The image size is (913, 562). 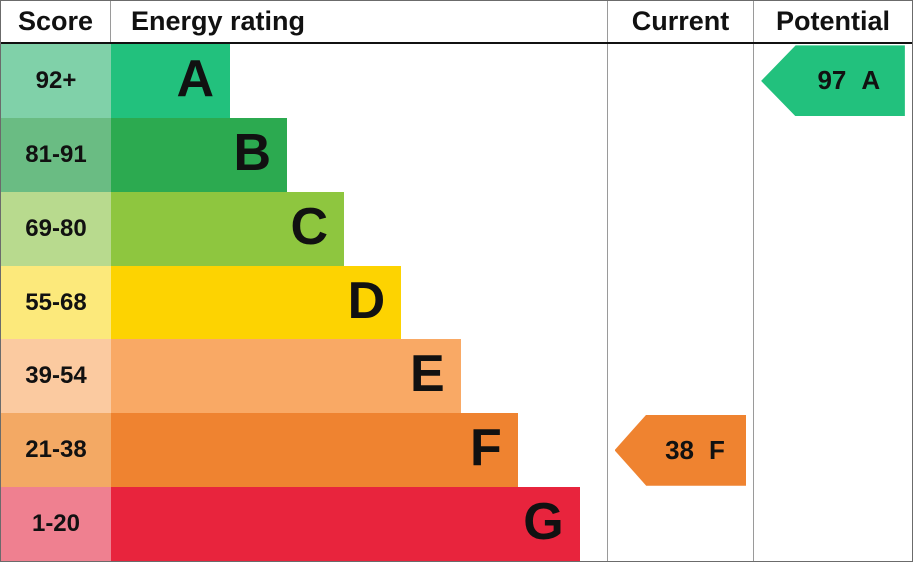 What do you see at coordinates (56, 302) in the screenshot?
I see `score-range-d: 55-68` at bounding box center [56, 302].